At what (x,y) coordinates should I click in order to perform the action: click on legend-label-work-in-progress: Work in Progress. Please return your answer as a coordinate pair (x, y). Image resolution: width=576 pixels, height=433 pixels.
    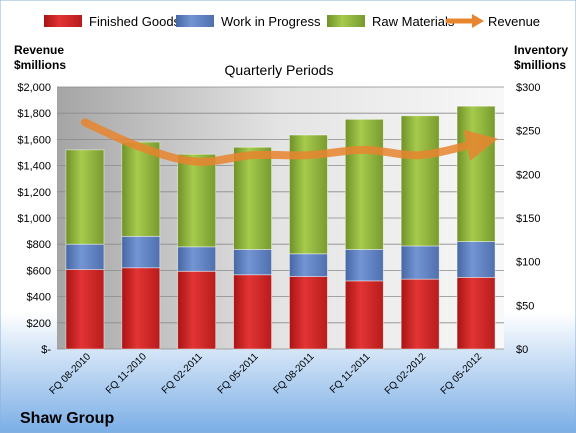
    Looking at the image, I should click on (271, 21).